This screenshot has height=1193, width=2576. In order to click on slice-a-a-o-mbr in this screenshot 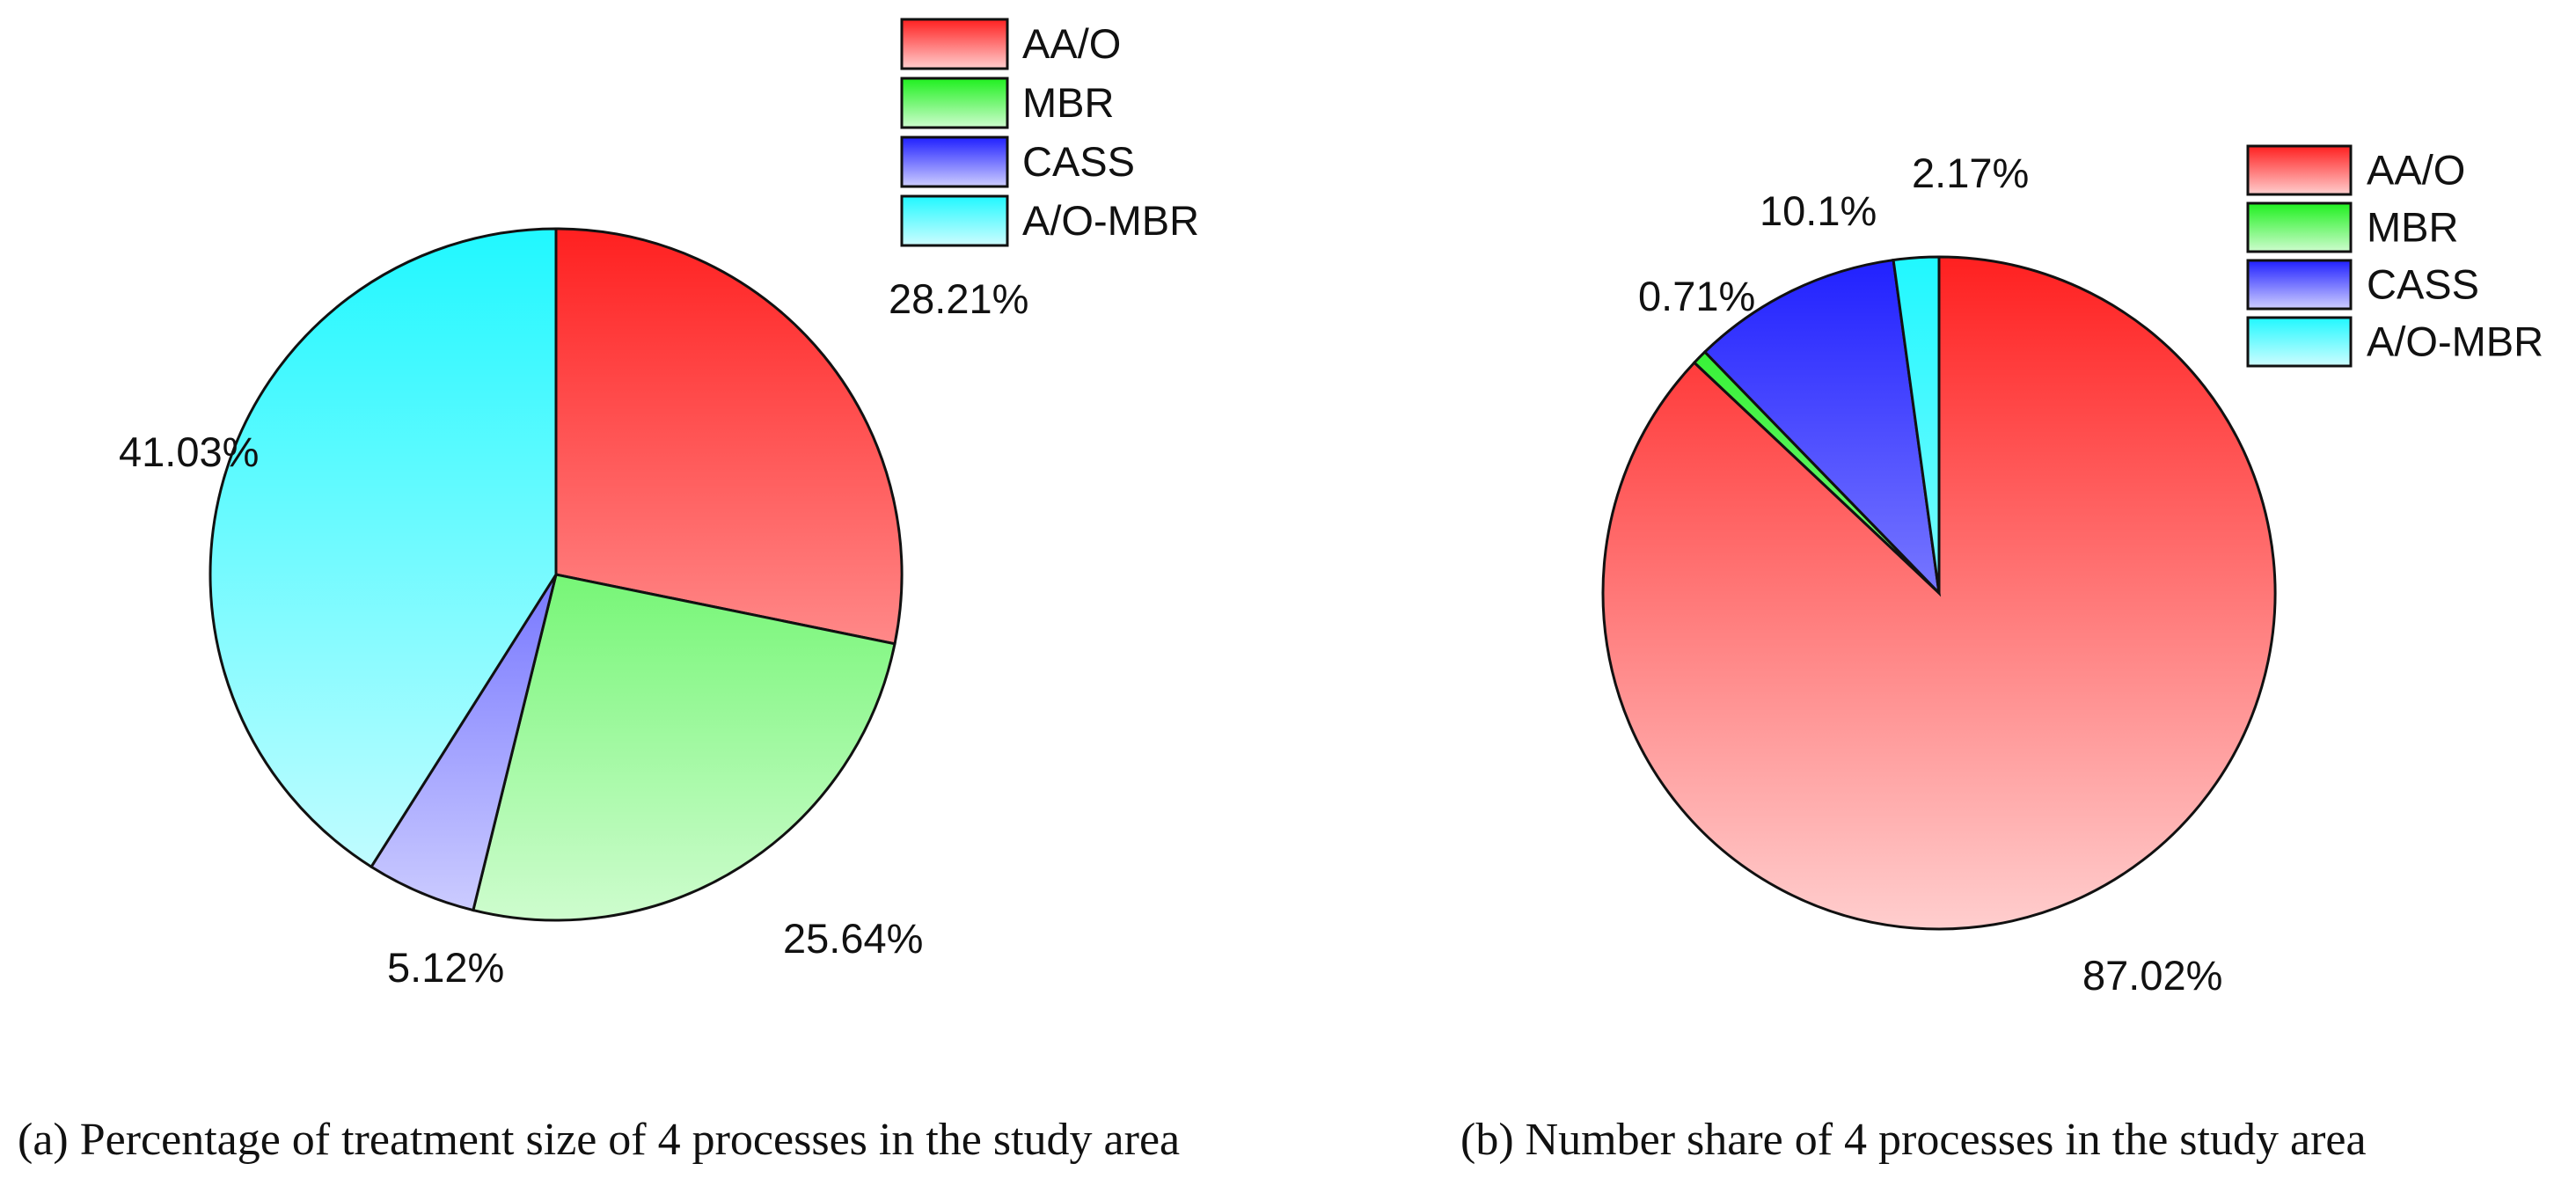, I will do `click(383, 548)`.